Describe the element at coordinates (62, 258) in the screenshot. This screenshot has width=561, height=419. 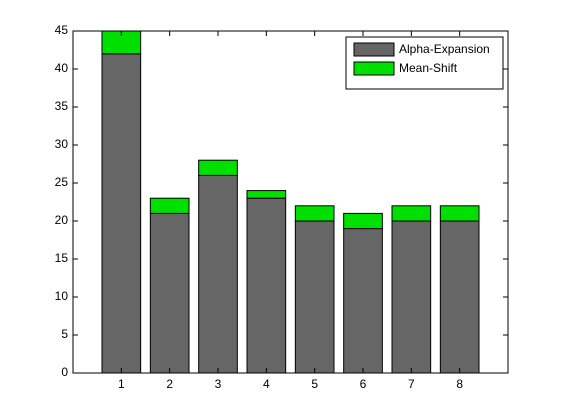
I see `y-tick-label: 15` at that location.